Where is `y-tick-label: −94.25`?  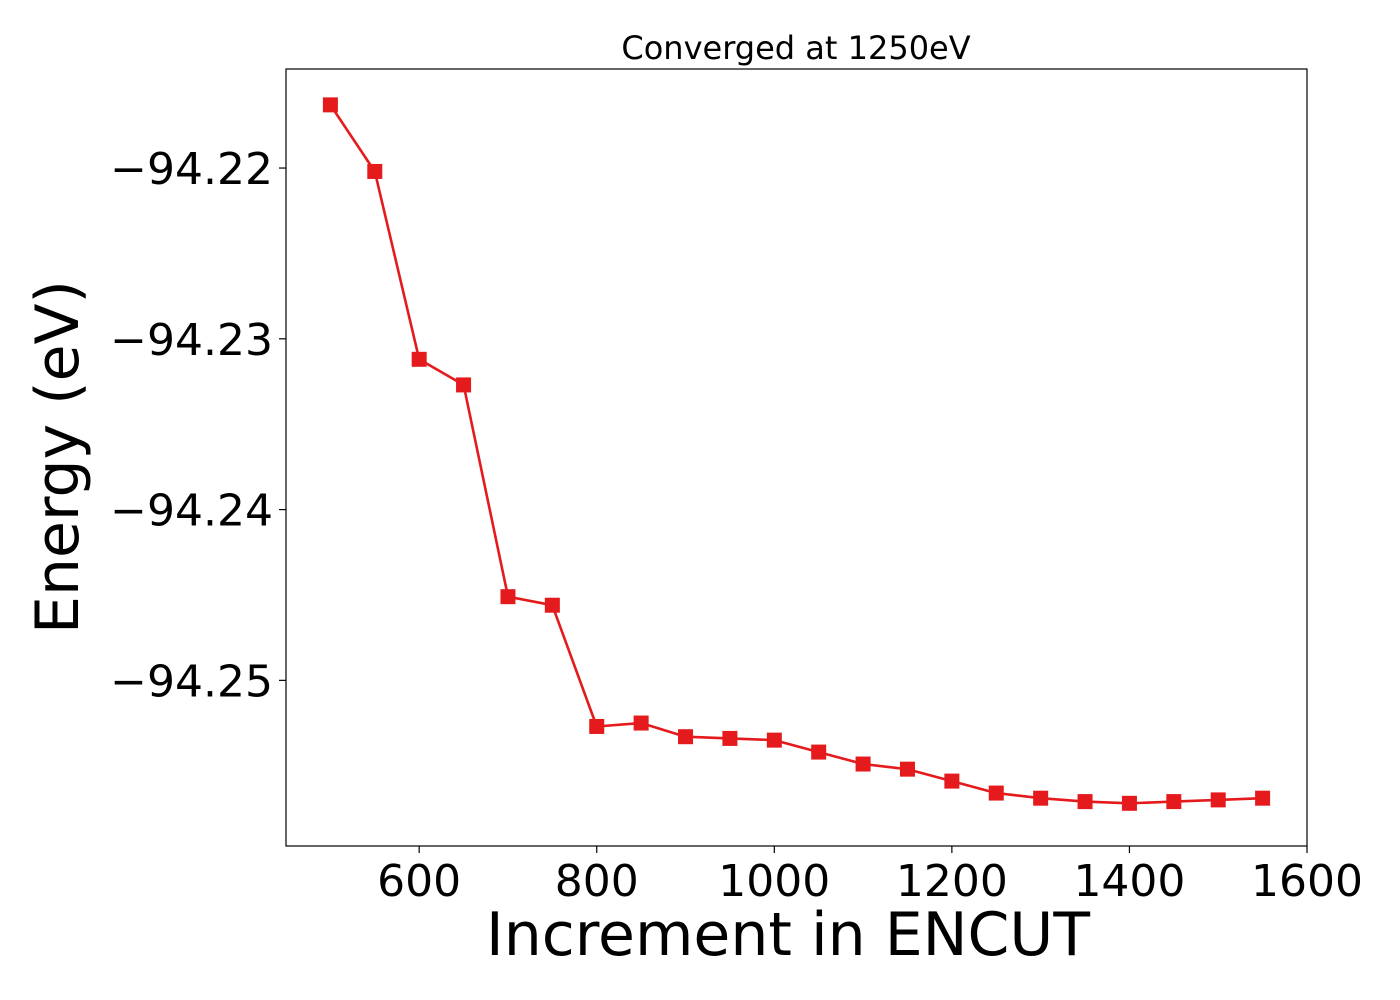
y-tick-label: −94.25 is located at coordinates (191, 681).